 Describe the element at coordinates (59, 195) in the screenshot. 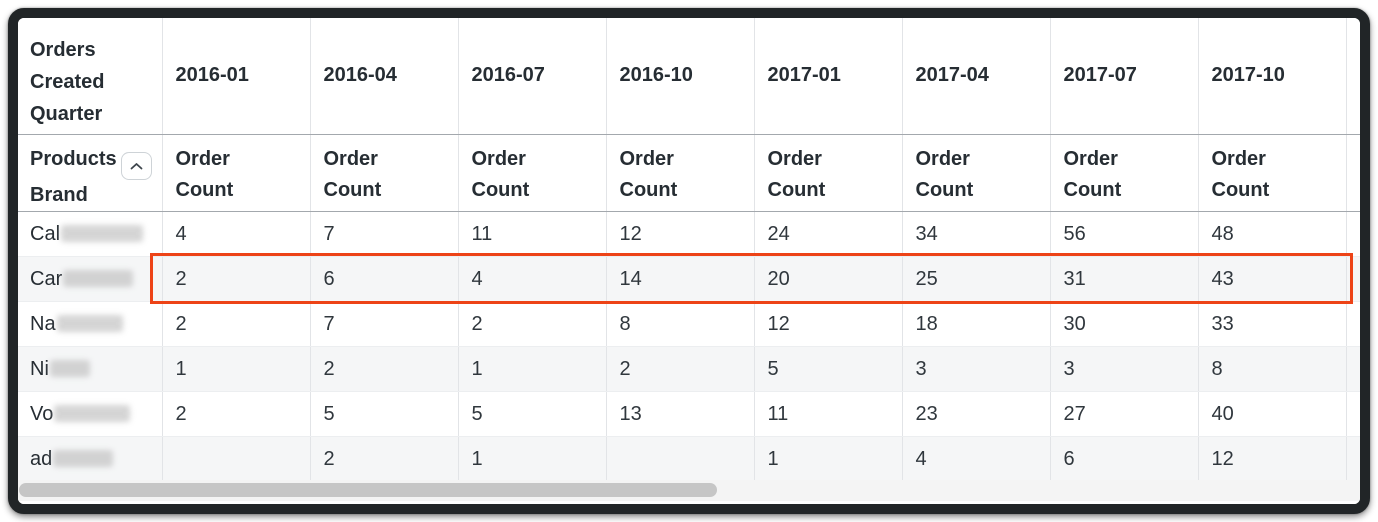

I see `row-dimension-label-line2: Brand` at that location.